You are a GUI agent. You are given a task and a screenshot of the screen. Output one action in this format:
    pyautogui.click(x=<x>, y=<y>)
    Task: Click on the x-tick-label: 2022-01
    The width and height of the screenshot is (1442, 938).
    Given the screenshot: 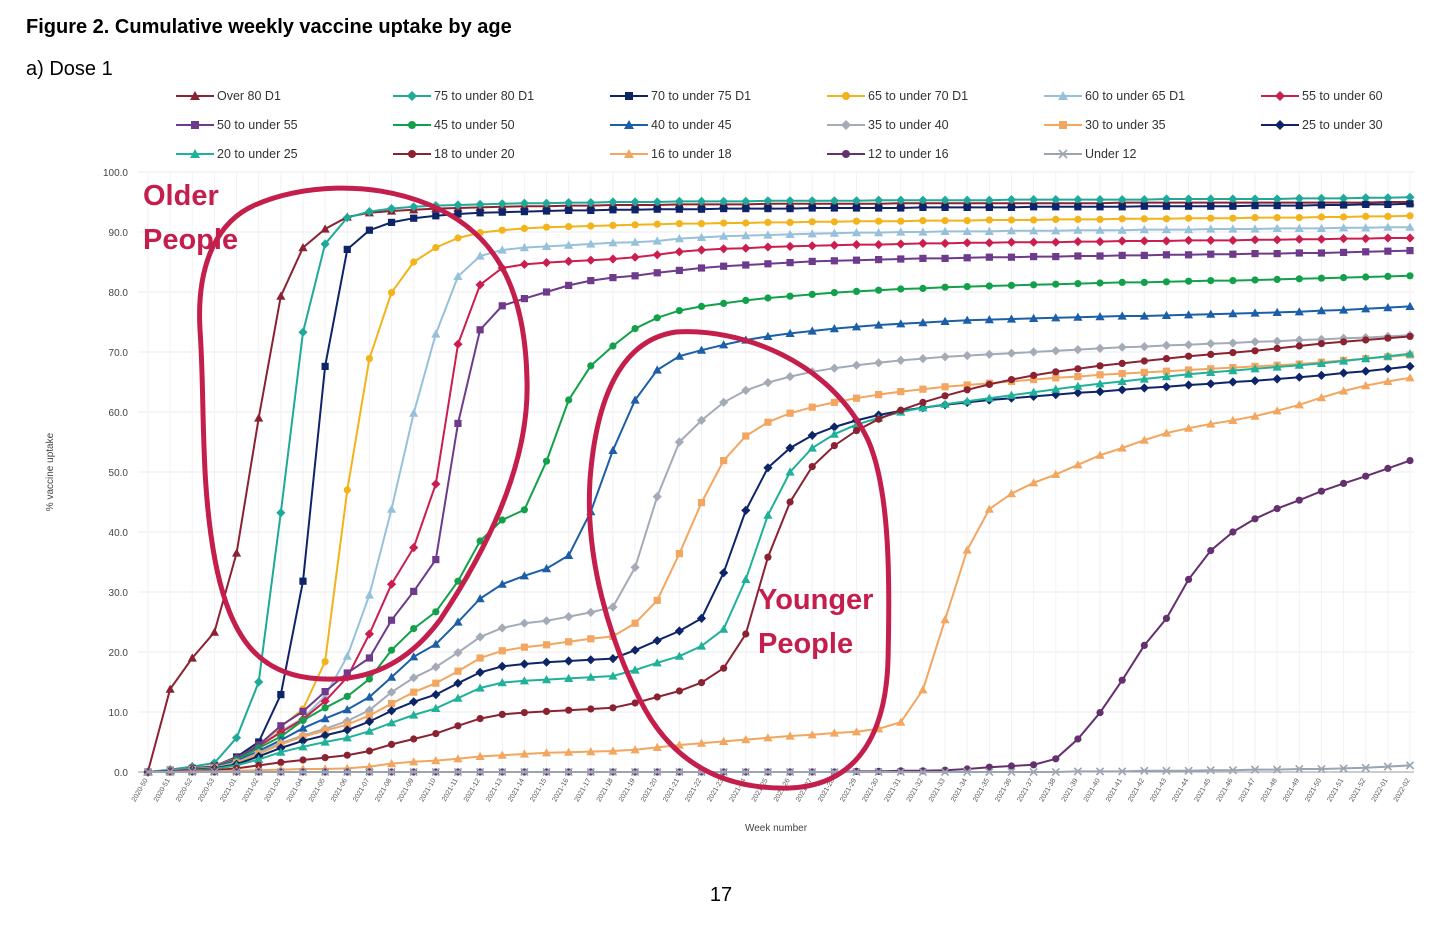 What is the action you would take?
    pyautogui.click(x=1380, y=790)
    